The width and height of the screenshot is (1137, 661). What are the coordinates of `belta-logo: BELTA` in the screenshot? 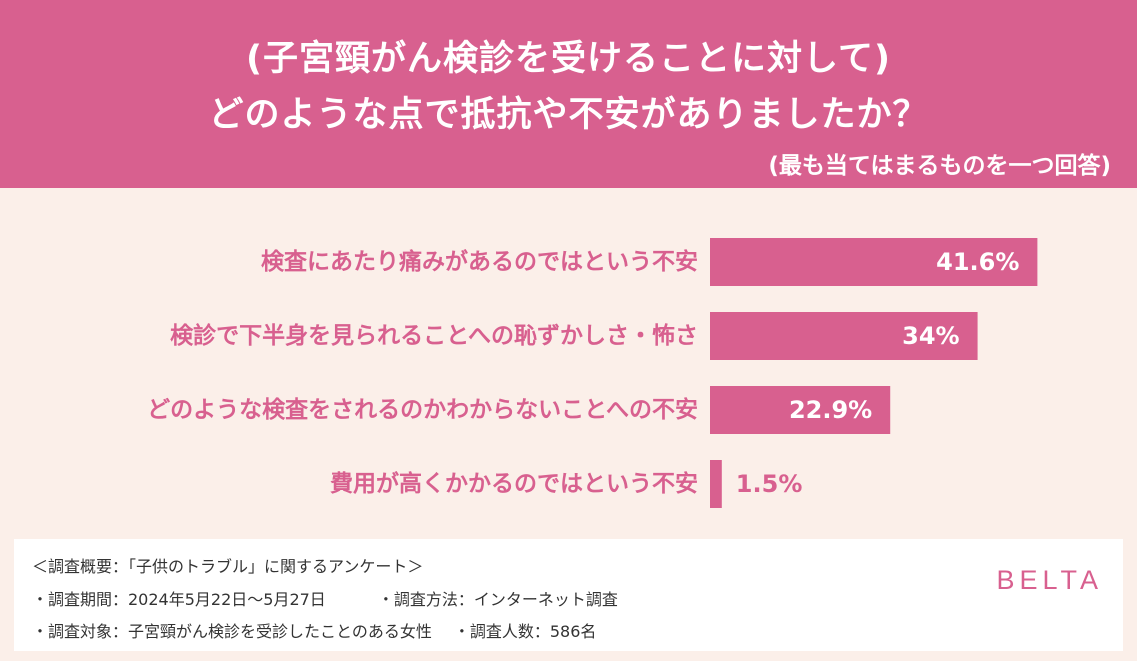 It's located at (1049, 580).